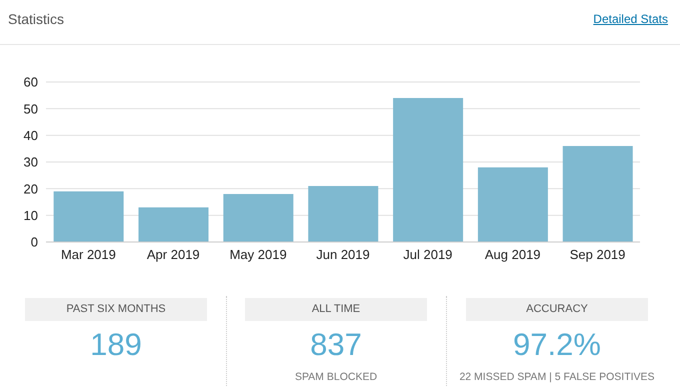  Describe the element at coordinates (31, 162) in the screenshot. I see `y-tick-label: 30` at that location.